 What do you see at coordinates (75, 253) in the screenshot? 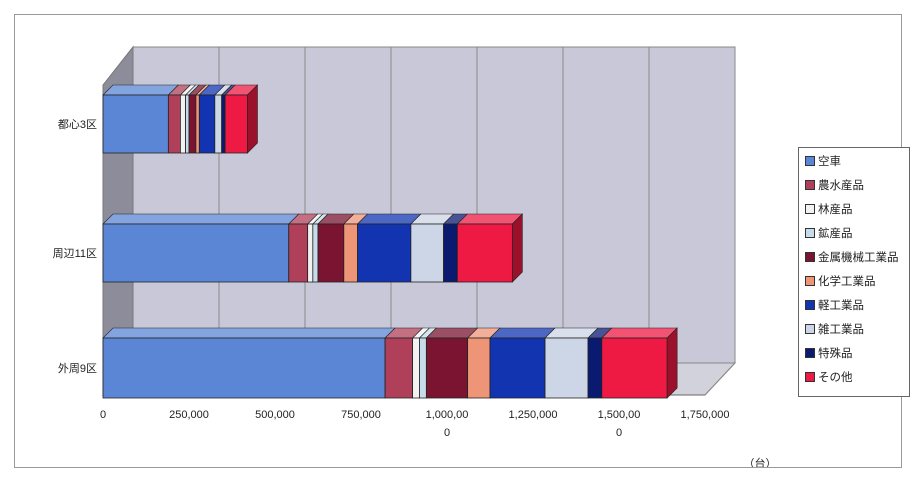
I see `category-label: 周辺11区` at bounding box center [75, 253].